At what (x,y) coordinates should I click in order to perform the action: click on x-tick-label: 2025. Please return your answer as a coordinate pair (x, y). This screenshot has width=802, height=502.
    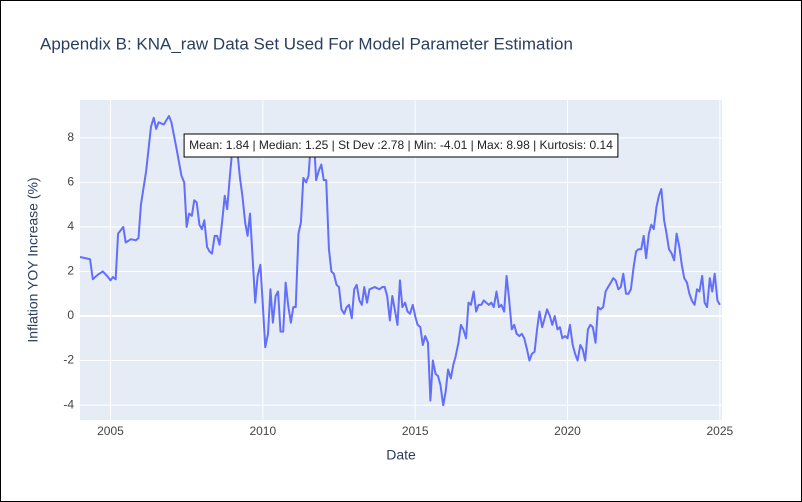
    Looking at the image, I should click on (720, 431).